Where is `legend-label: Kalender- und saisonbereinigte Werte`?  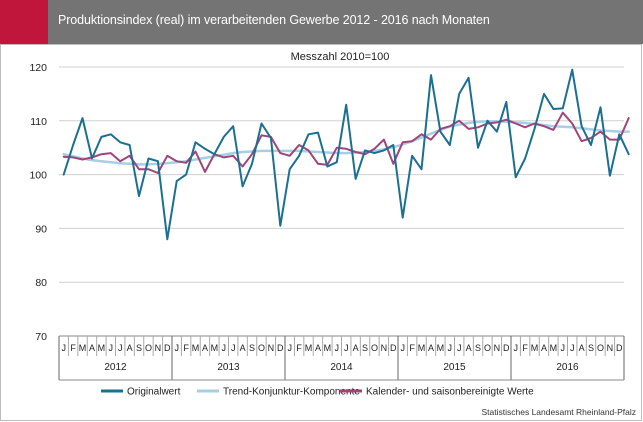
legend-label: Kalender- und saisonbereinigte Werte is located at coordinates (450, 392).